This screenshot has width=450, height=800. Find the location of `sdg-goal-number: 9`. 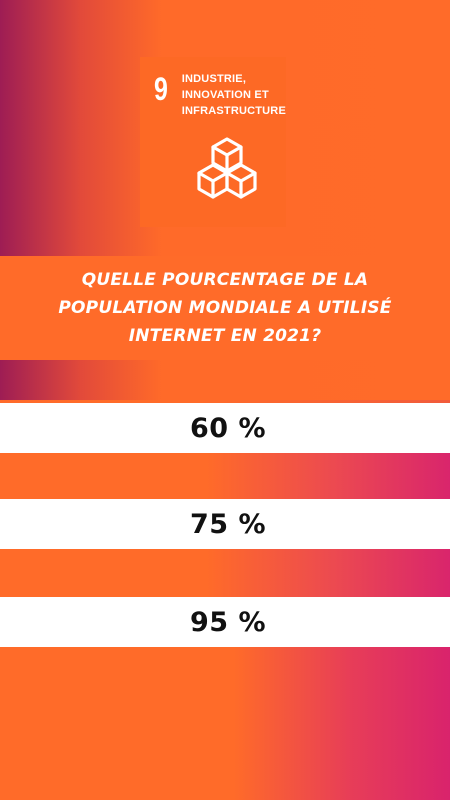

sdg-goal-number: 9 is located at coordinates (161, 89).